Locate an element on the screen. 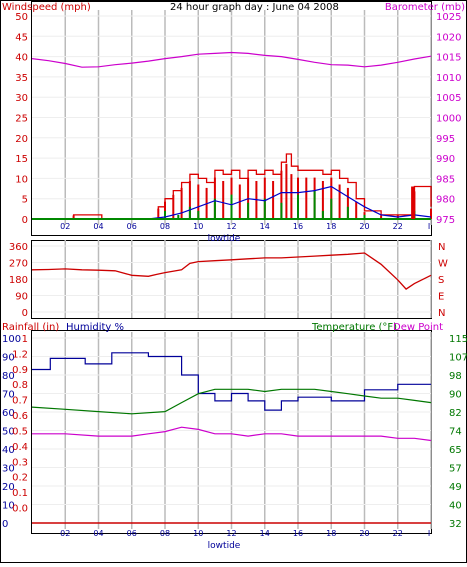  humidity-tick: 50 is located at coordinates (8, 432).